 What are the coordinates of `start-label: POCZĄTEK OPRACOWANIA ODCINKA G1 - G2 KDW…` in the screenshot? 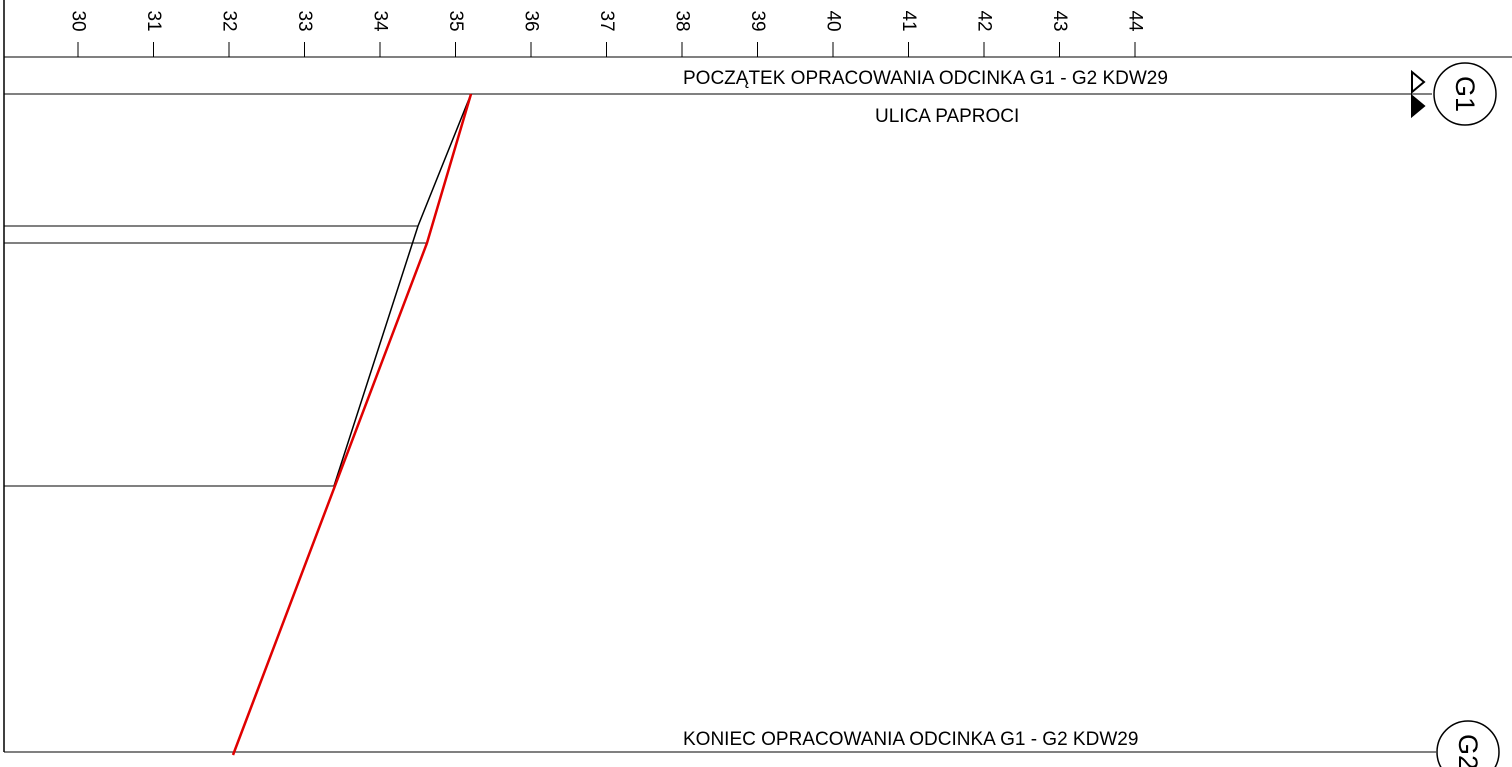 It's located at (925, 78).